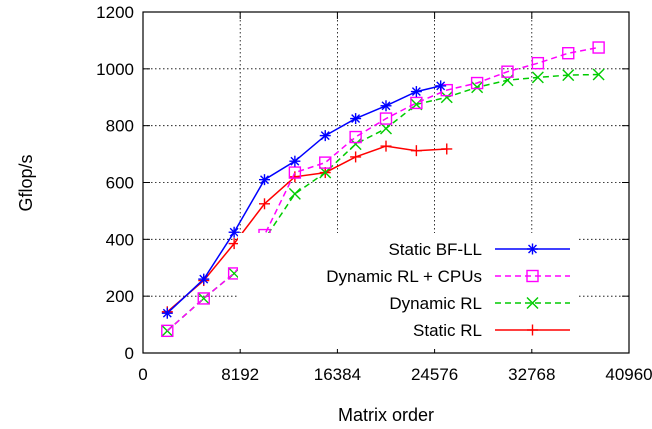  What do you see at coordinates (434, 374) in the screenshot?
I see `x-tick-label: 24576` at bounding box center [434, 374].